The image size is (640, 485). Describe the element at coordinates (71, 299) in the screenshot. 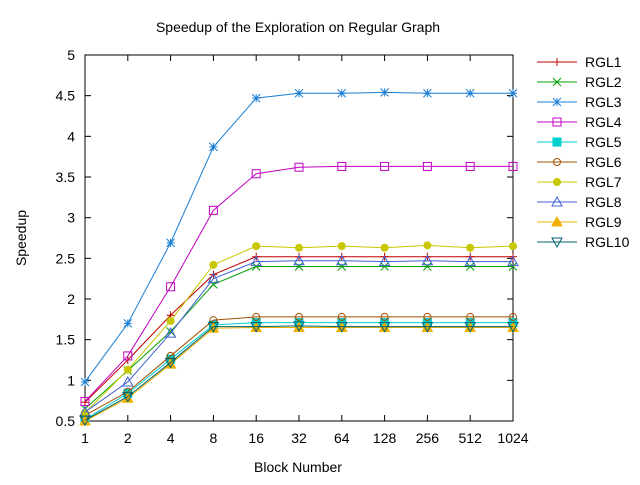

I see `y-tick-label: 2` at that location.